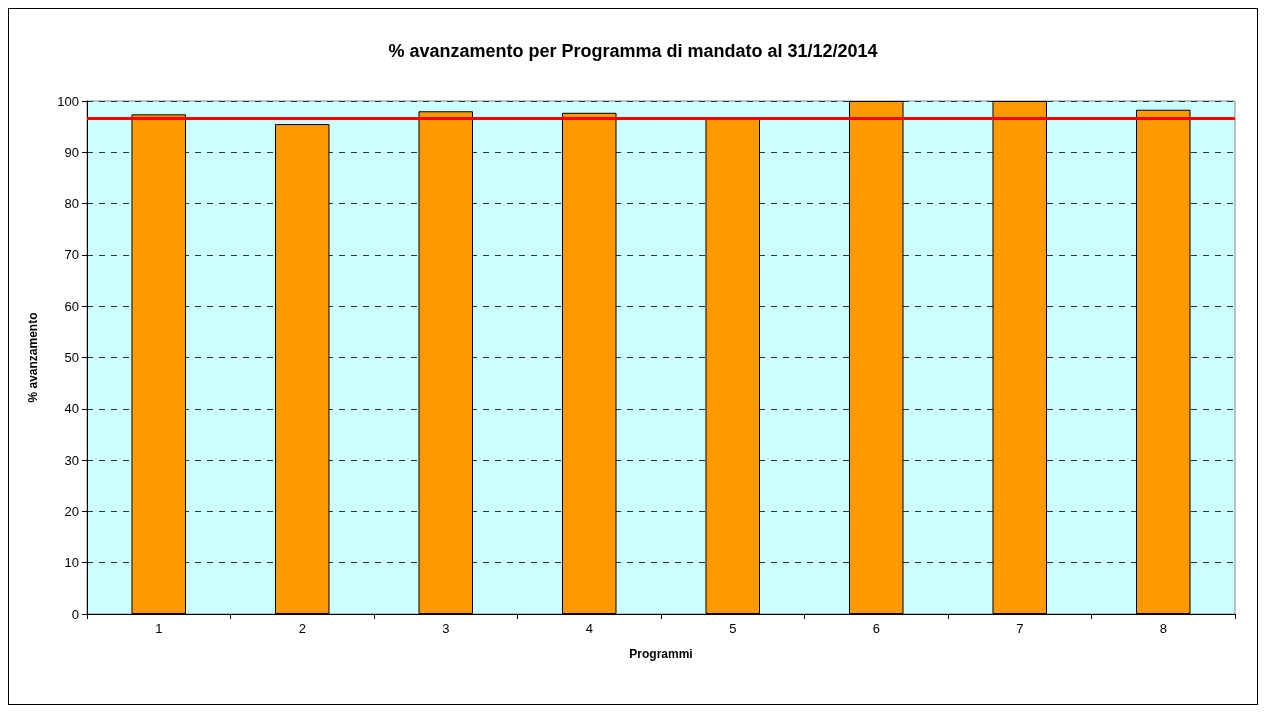  I want to click on y-axis-title: % avanzamento, so click(33, 357).